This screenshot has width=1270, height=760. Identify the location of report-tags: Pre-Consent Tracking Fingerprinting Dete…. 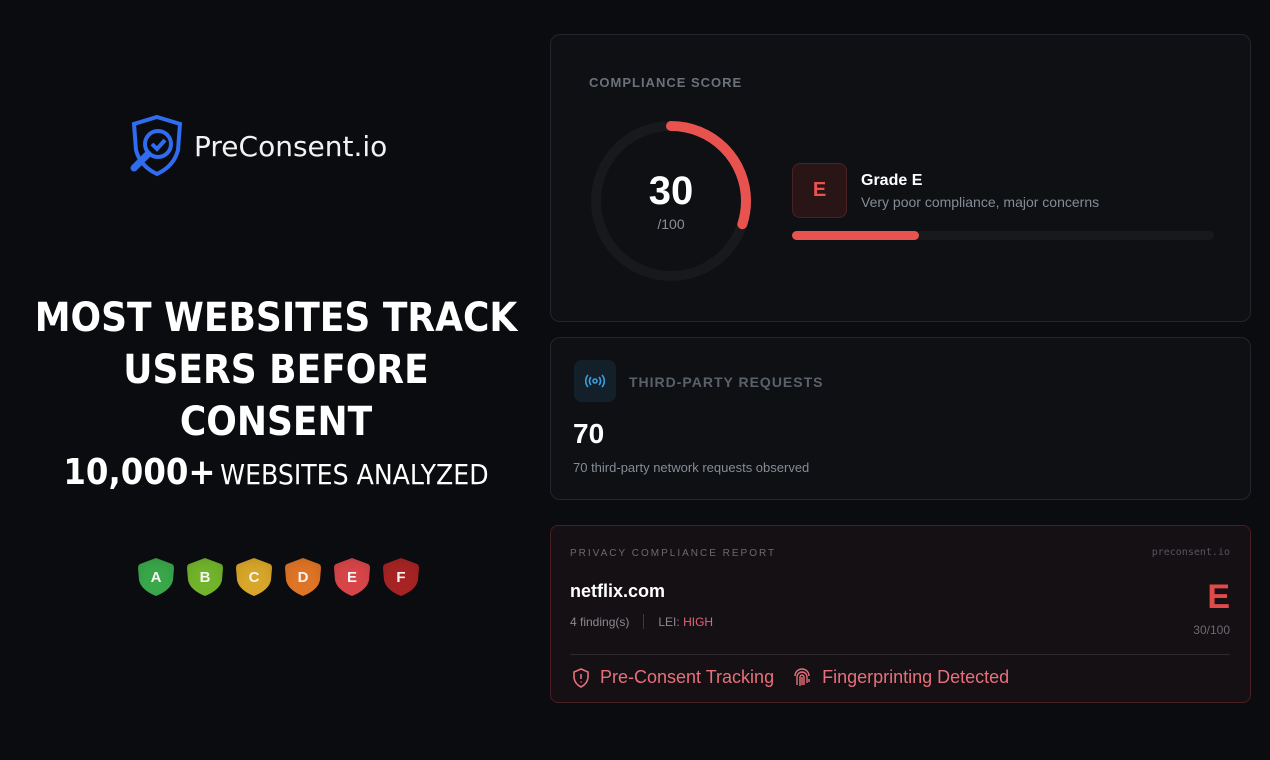
(790, 677).